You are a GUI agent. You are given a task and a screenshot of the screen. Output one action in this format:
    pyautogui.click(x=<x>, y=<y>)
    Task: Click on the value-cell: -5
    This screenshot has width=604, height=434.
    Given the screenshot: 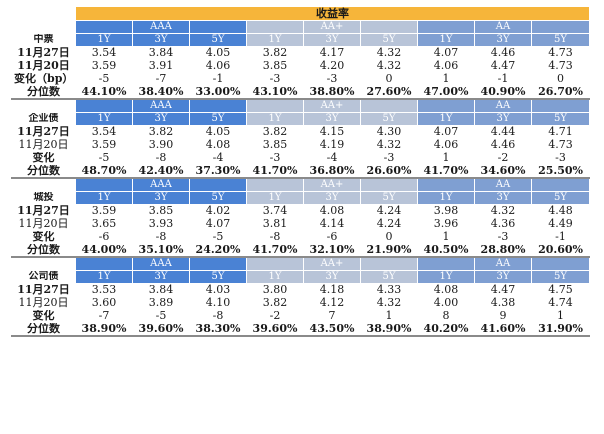 What is the action you would take?
    pyautogui.click(x=218, y=237)
    